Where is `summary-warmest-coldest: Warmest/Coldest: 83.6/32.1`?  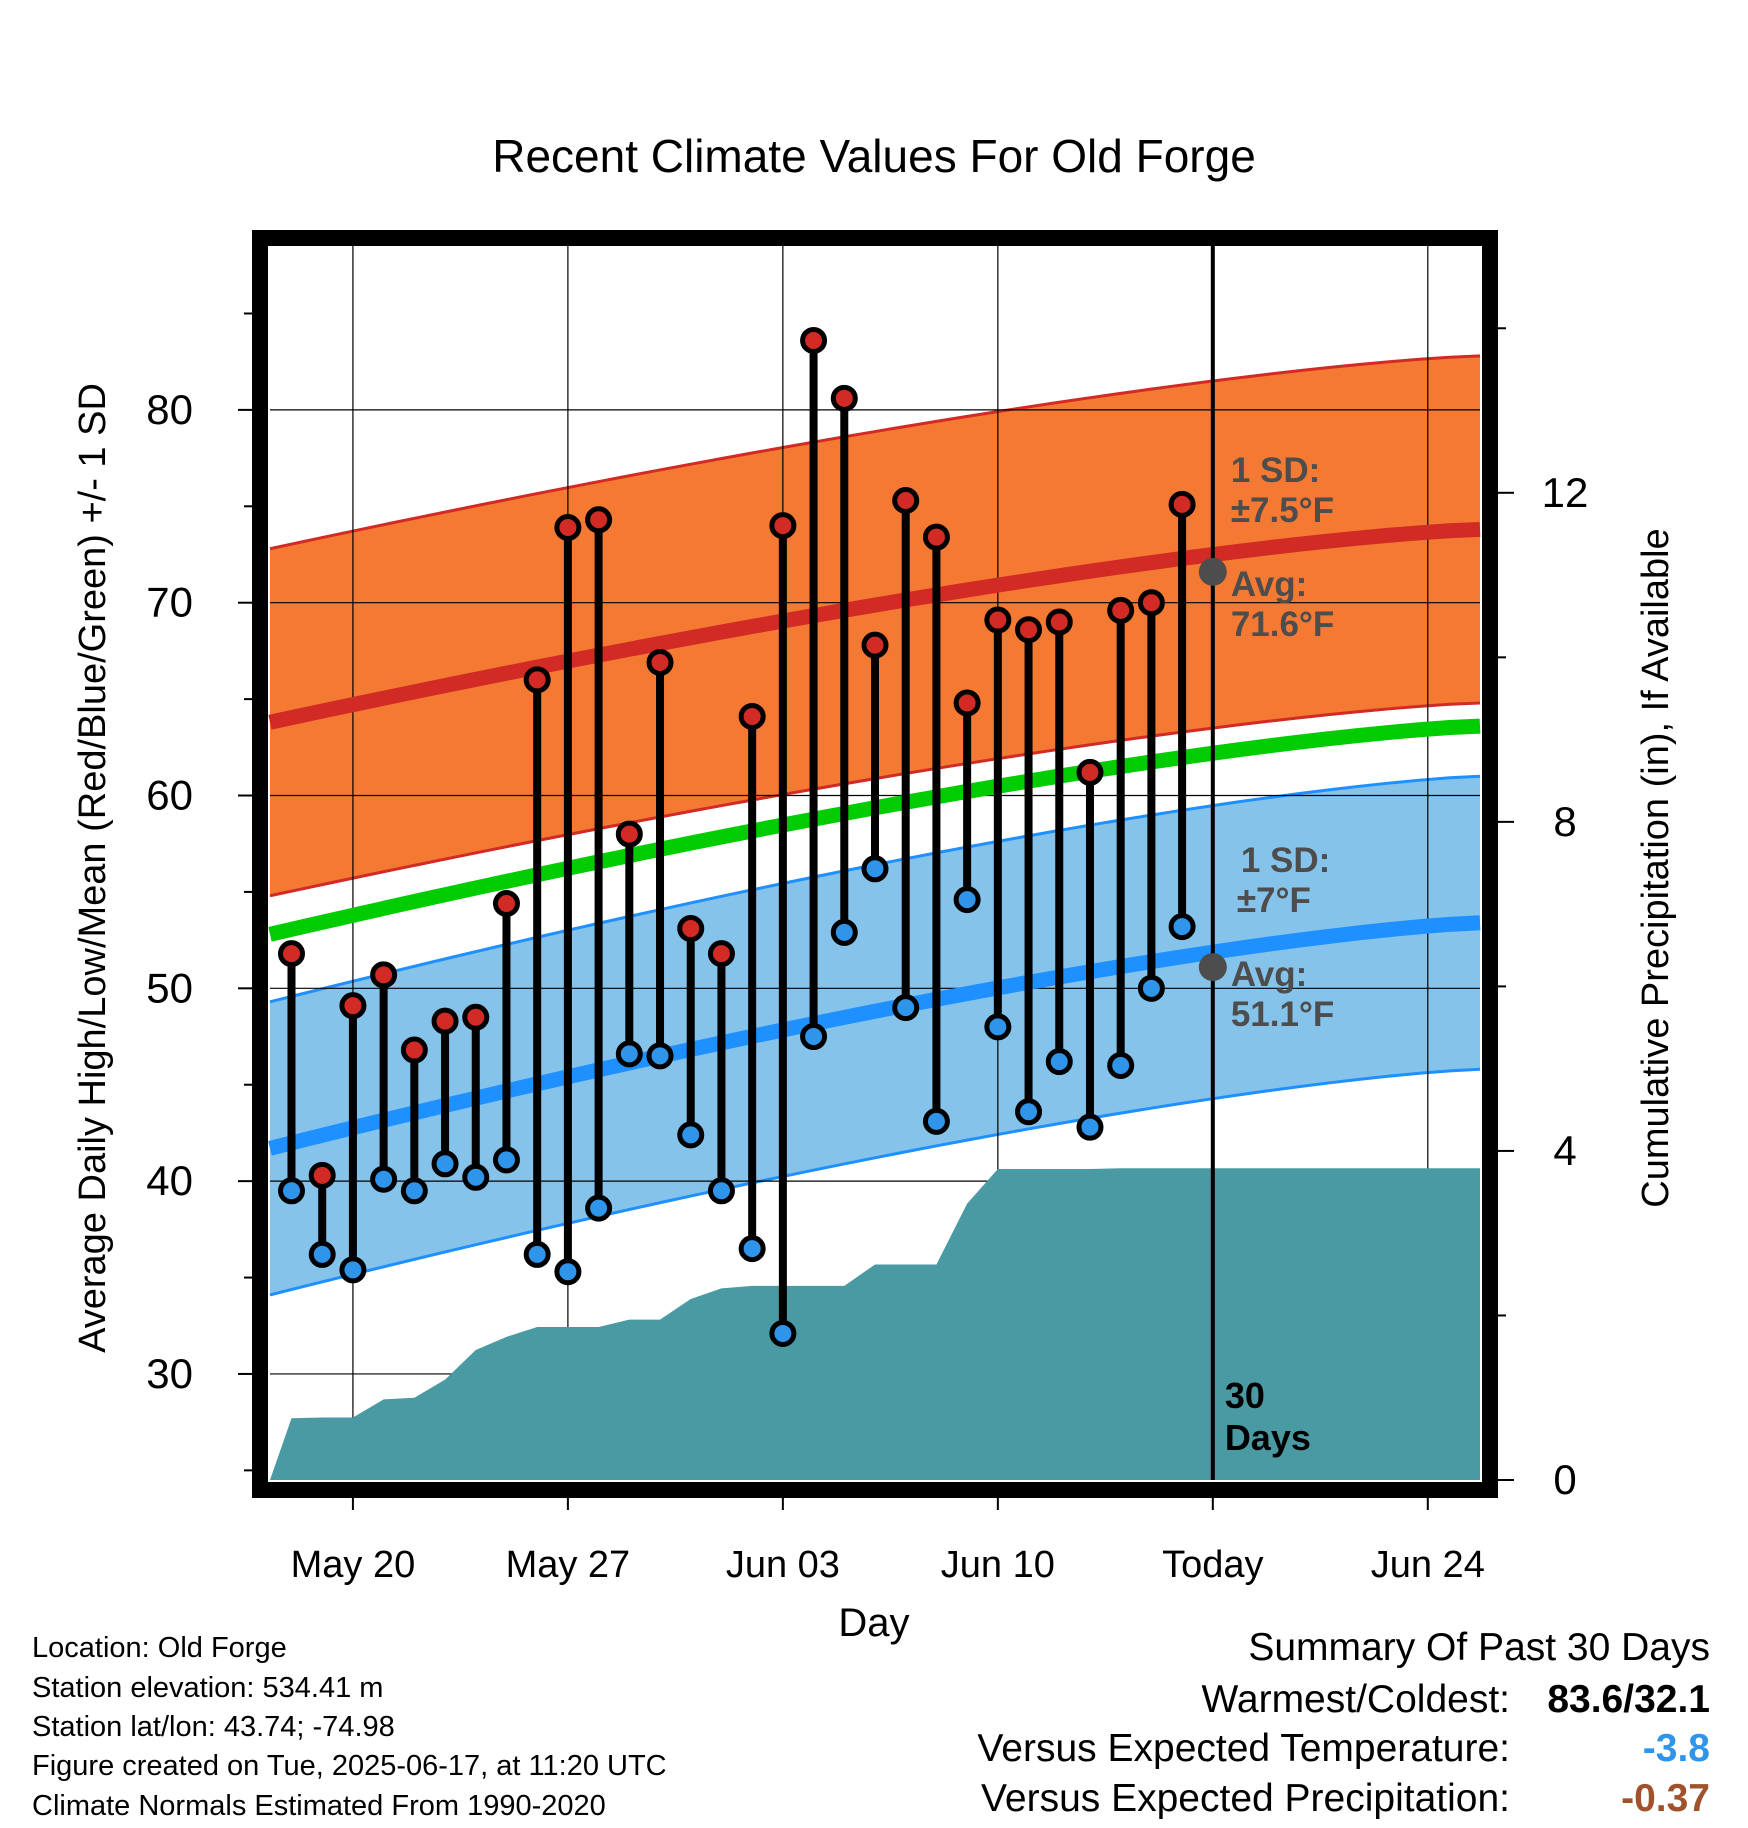 summary-warmest-coldest: Warmest/Coldest: 83.6/32.1 is located at coordinates (1456, 1699).